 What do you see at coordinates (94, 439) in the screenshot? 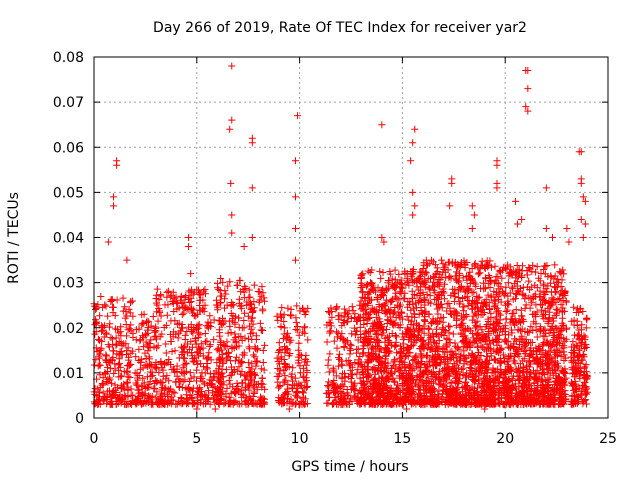
I see `x-tick-label: 0` at bounding box center [94, 439].